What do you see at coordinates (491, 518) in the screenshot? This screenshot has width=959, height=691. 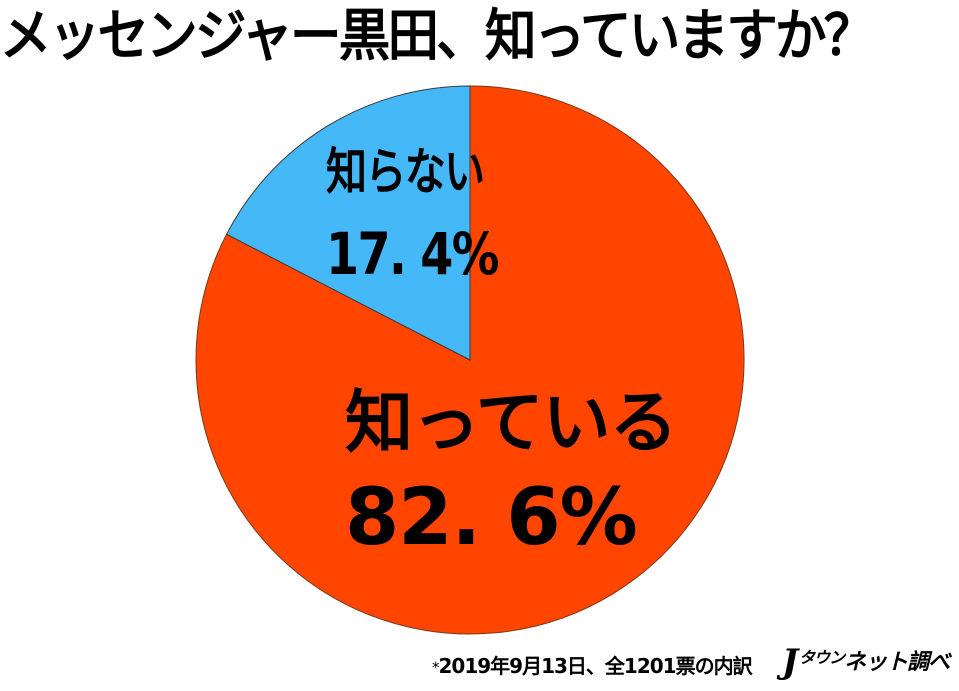 I see `label-known-percent: 82. 6%` at bounding box center [491, 518].